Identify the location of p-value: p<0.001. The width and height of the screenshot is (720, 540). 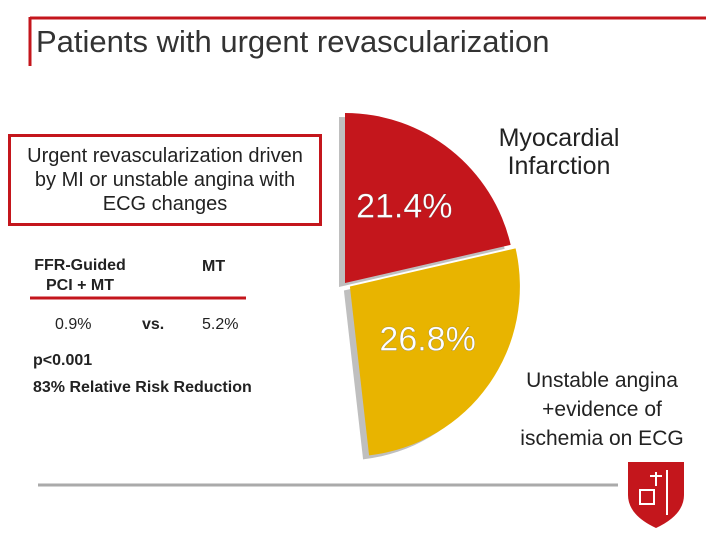
(63, 360).